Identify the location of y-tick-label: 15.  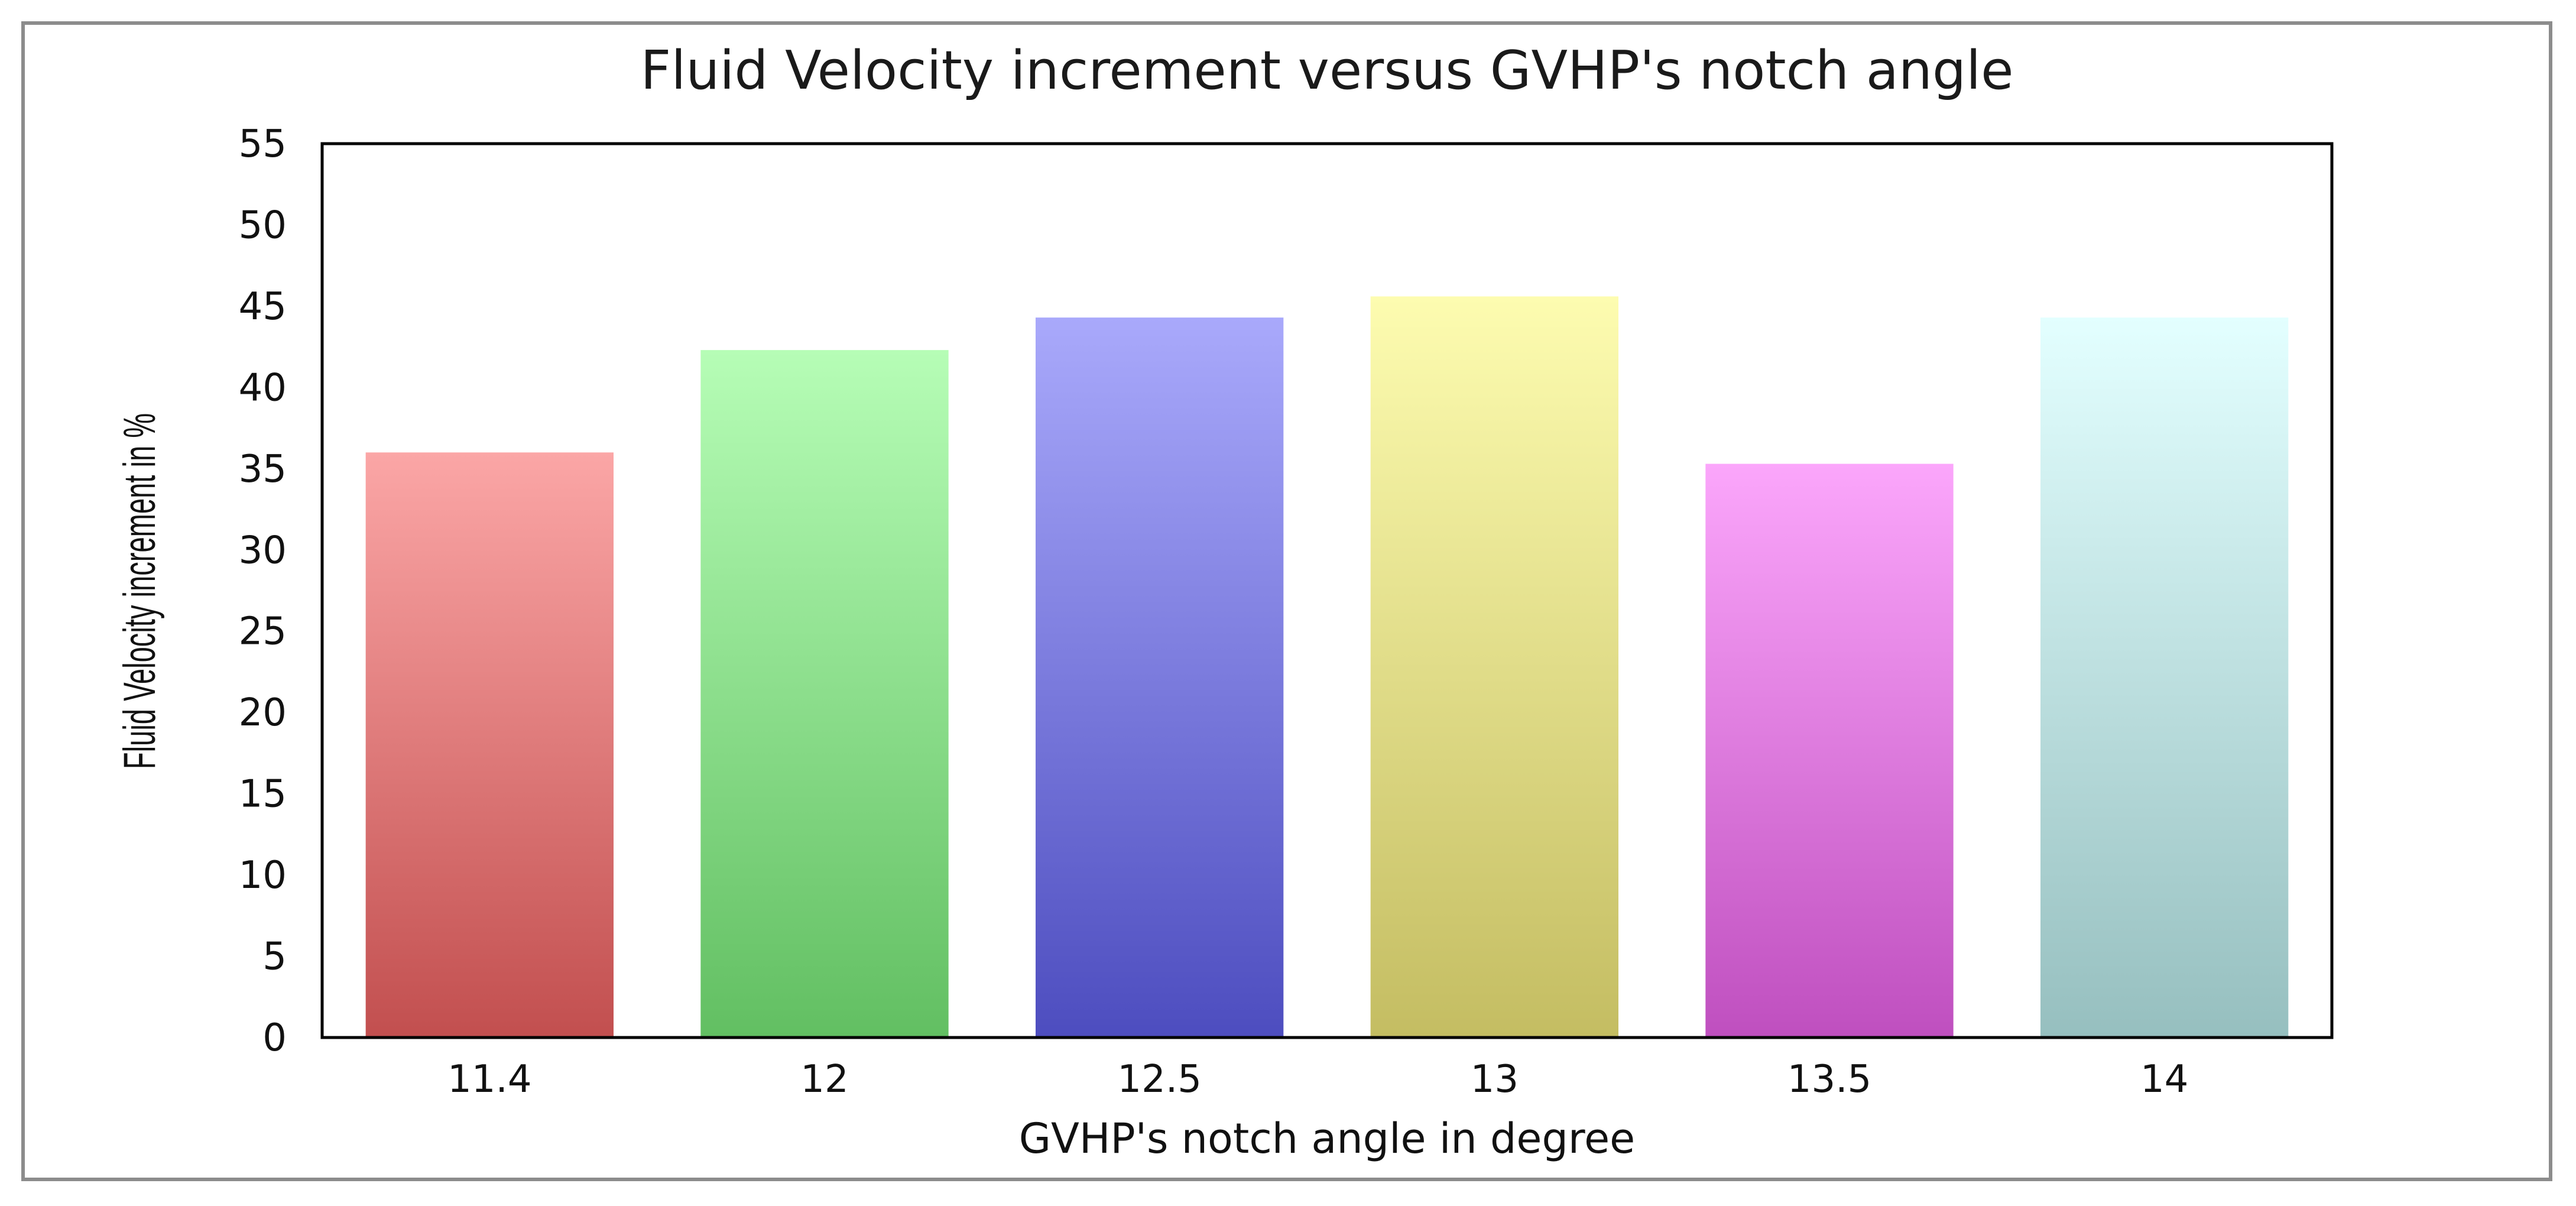
(263, 795).